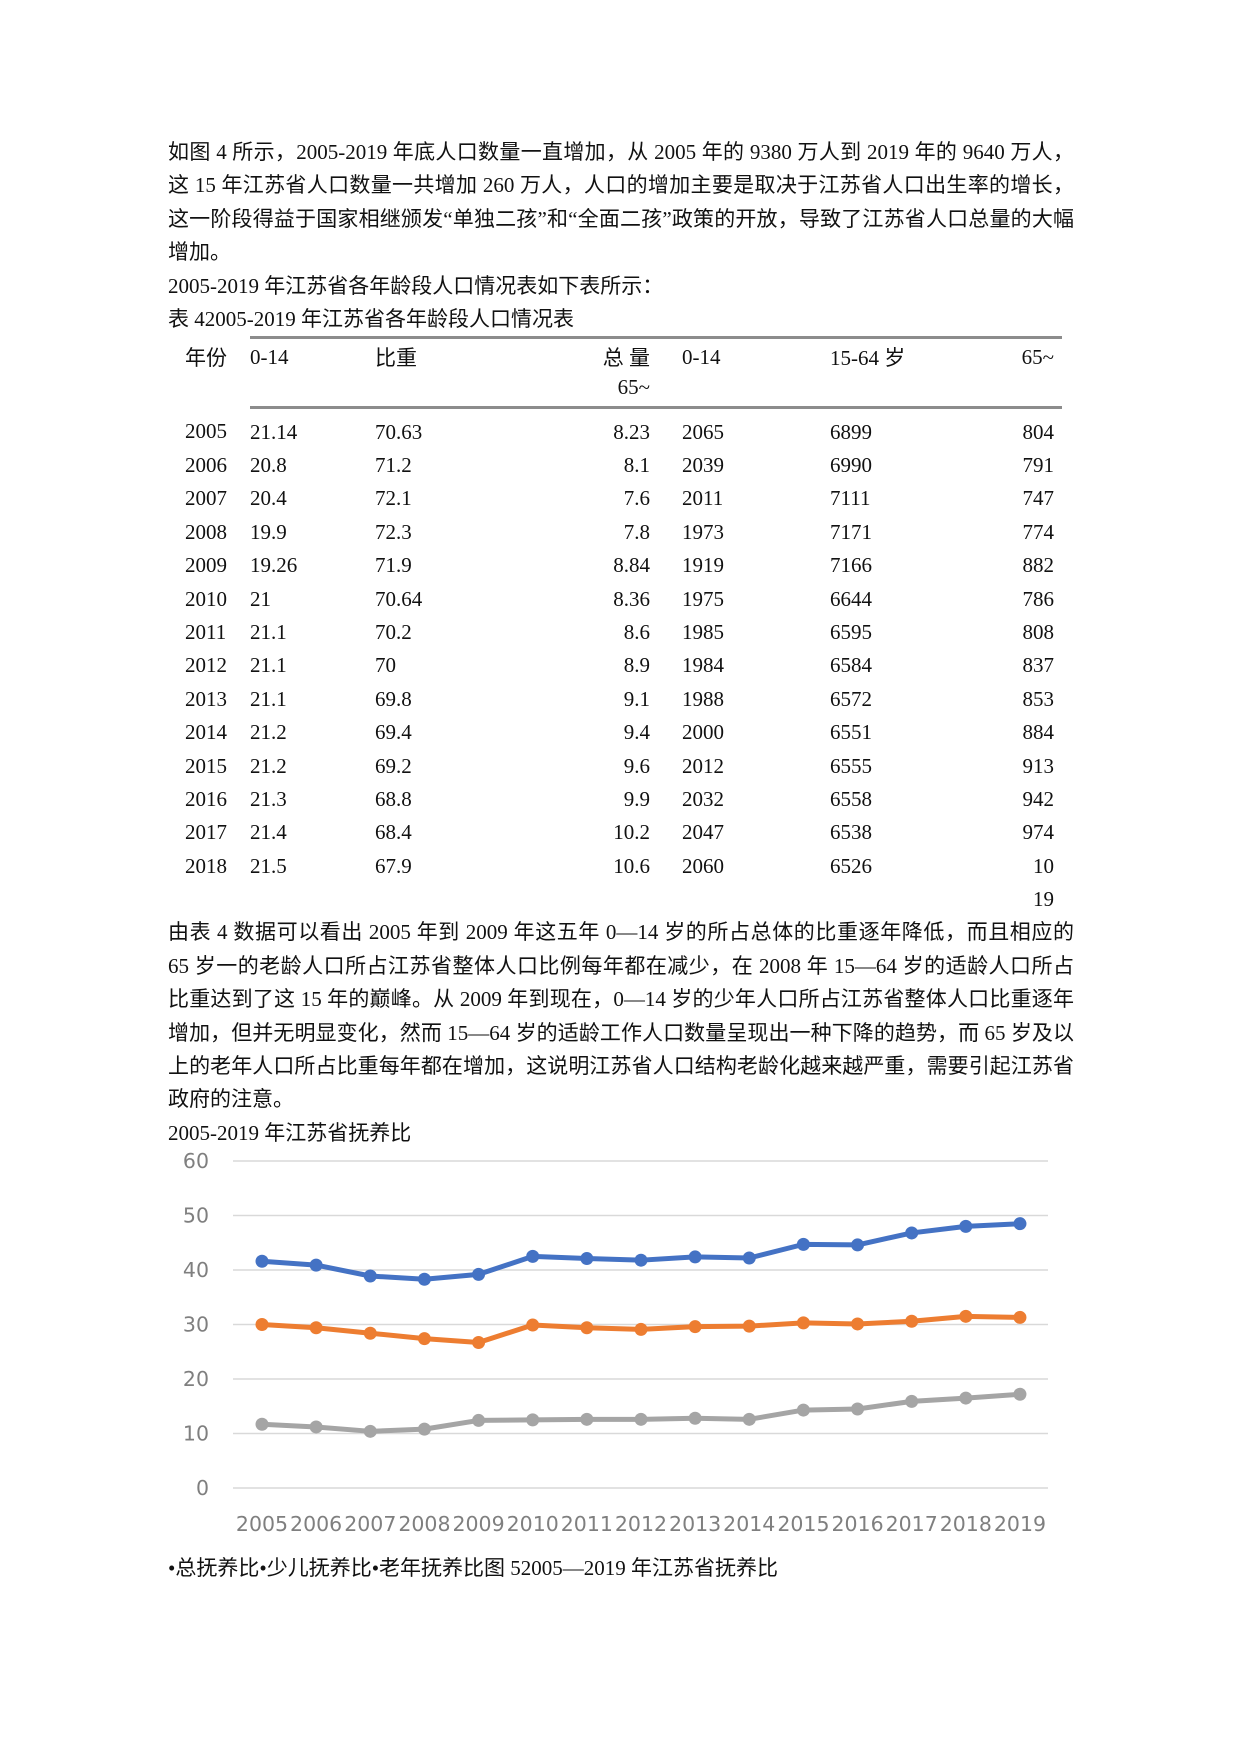 The width and height of the screenshot is (1240, 1754). What do you see at coordinates (393, 631) in the screenshot?
I see `table-cell: 70.2` at bounding box center [393, 631].